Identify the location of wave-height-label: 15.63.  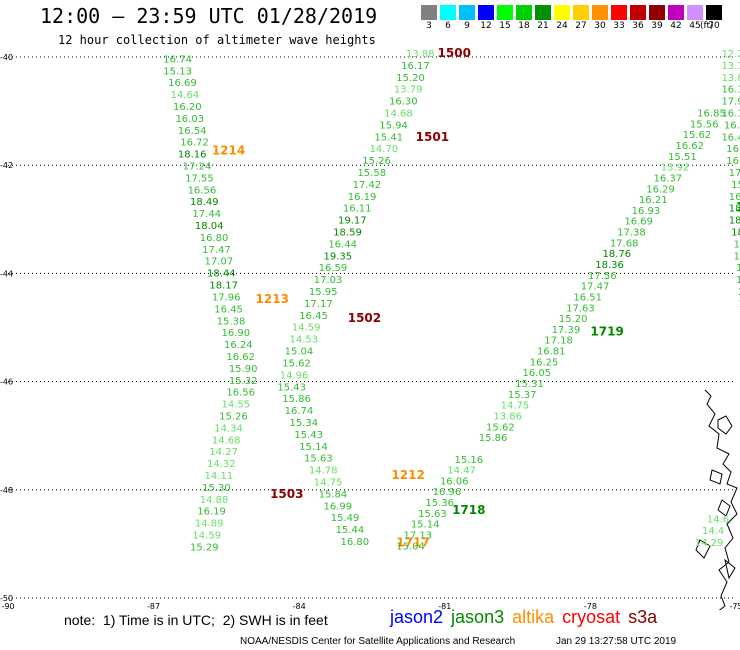
(432, 514).